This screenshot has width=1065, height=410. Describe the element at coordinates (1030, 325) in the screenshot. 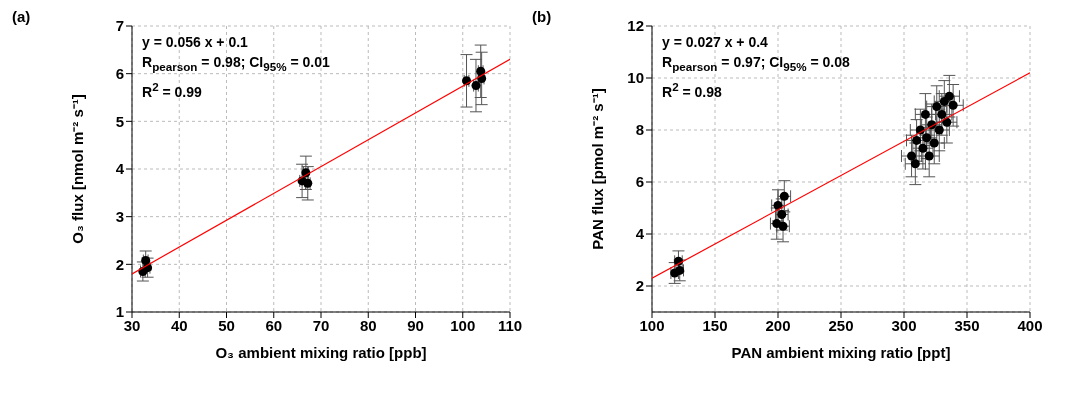

I see `x-tick-label: 400` at that location.